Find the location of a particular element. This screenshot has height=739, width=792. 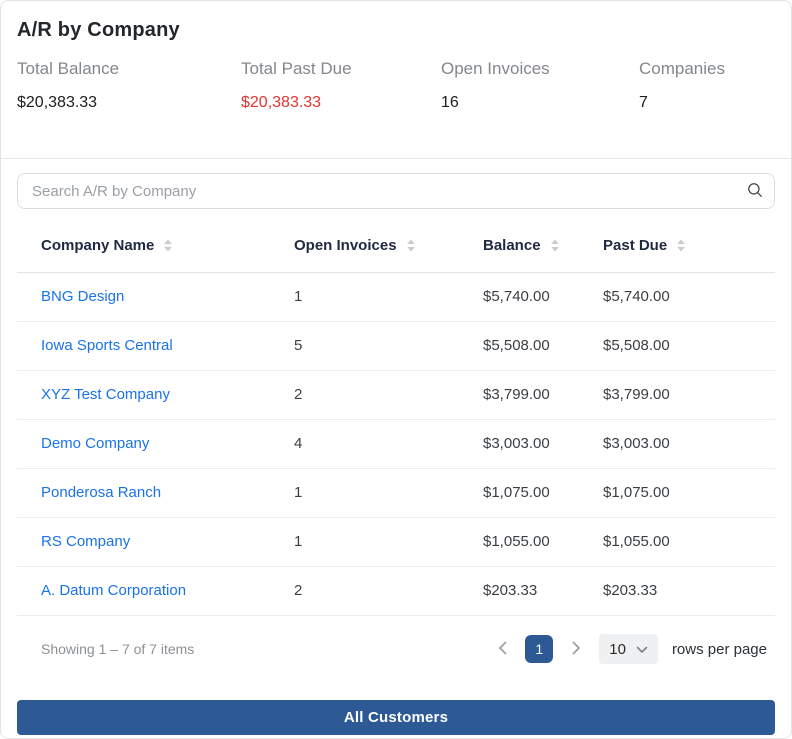

table-row: XYZ Test Company 2 $3,799.00 $3,799.00 is located at coordinates (396, 395).